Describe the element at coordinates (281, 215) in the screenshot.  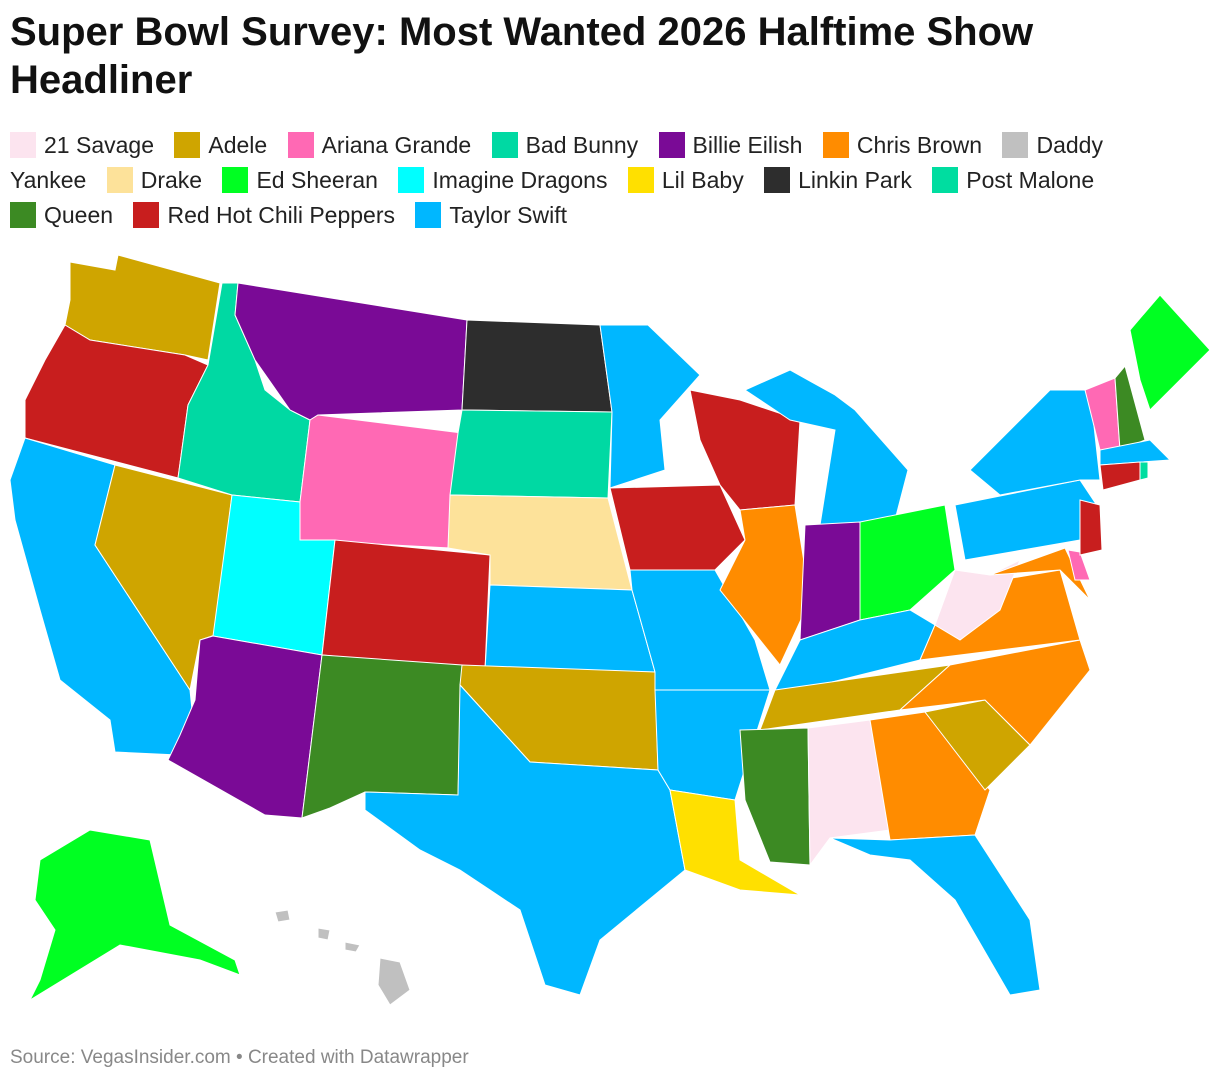
I see `legend-label: Red Hot Chili Peppers` at that location.